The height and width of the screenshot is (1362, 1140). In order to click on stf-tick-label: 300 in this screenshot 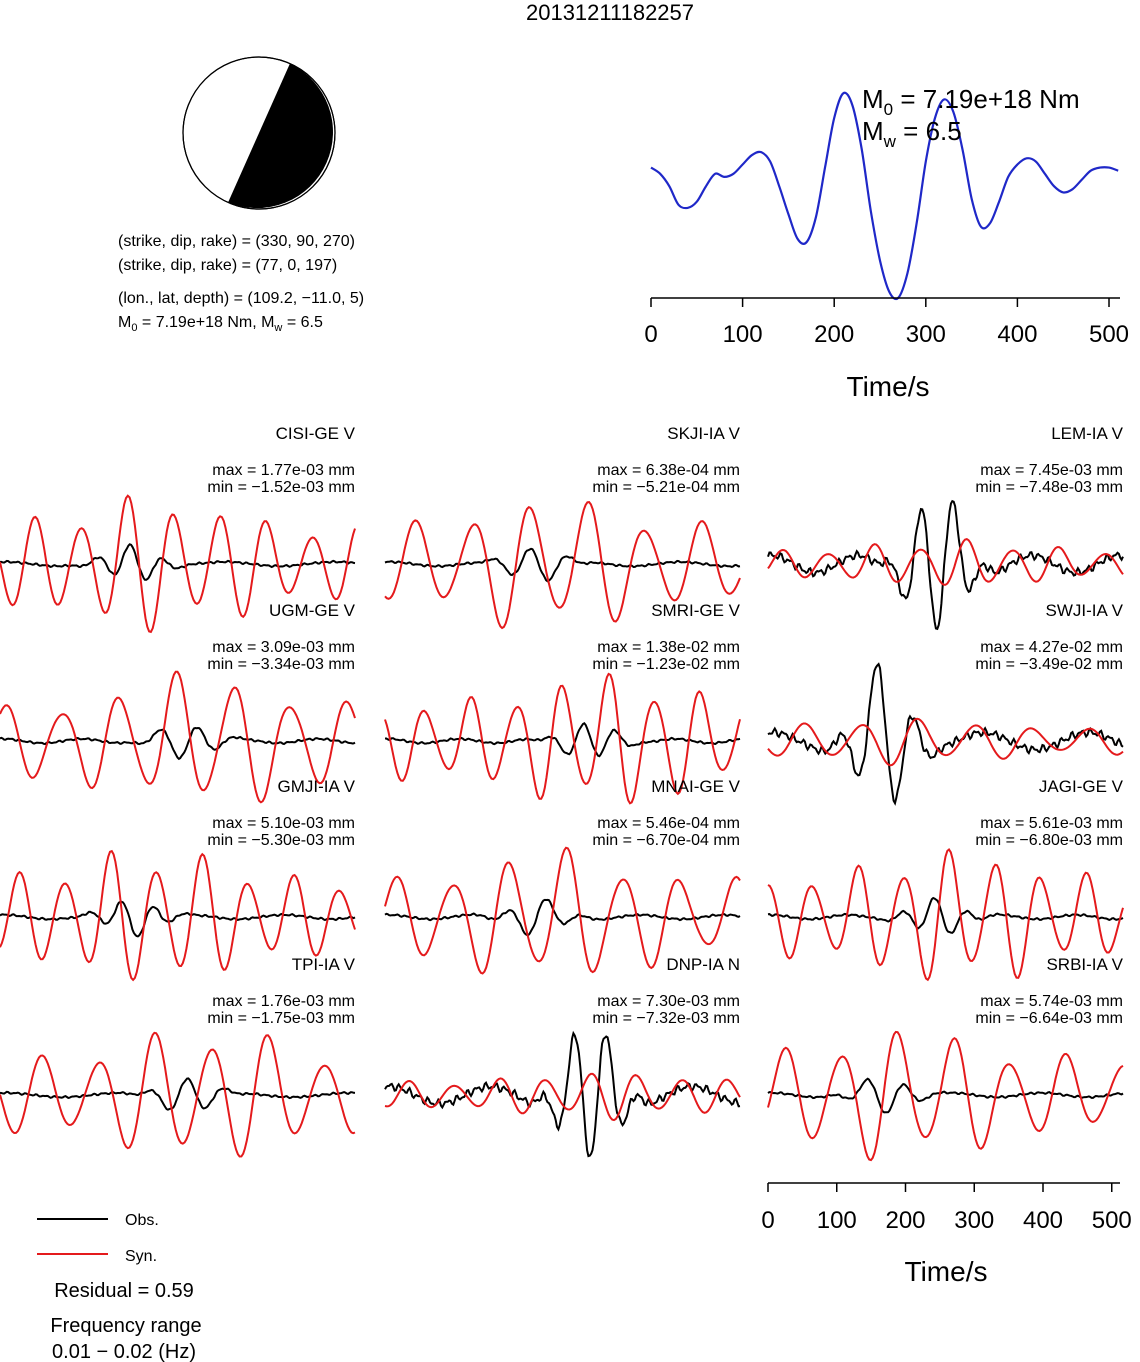, I will do `click(926, 334)`.